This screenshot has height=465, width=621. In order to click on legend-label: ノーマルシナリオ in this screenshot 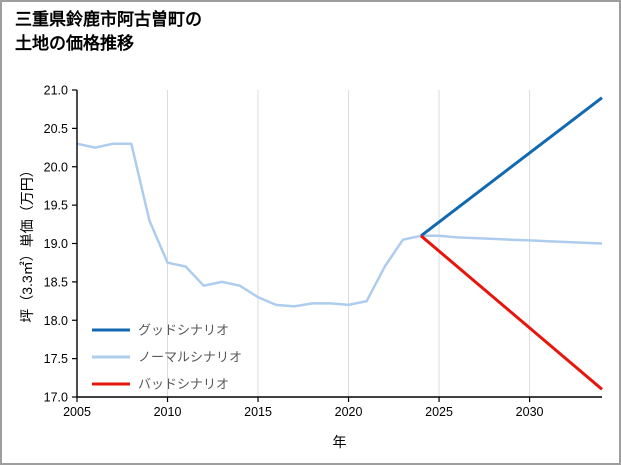, I will do `click(190, 357)`.